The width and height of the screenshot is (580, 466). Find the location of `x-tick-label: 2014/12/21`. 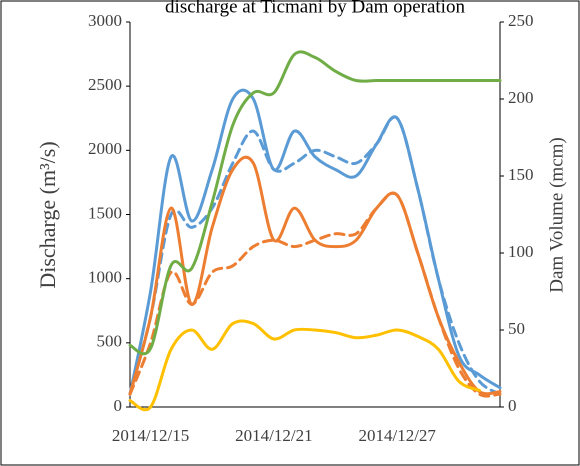

x-tick-label: 2014/12/21 is located at coordinates (273, 435).